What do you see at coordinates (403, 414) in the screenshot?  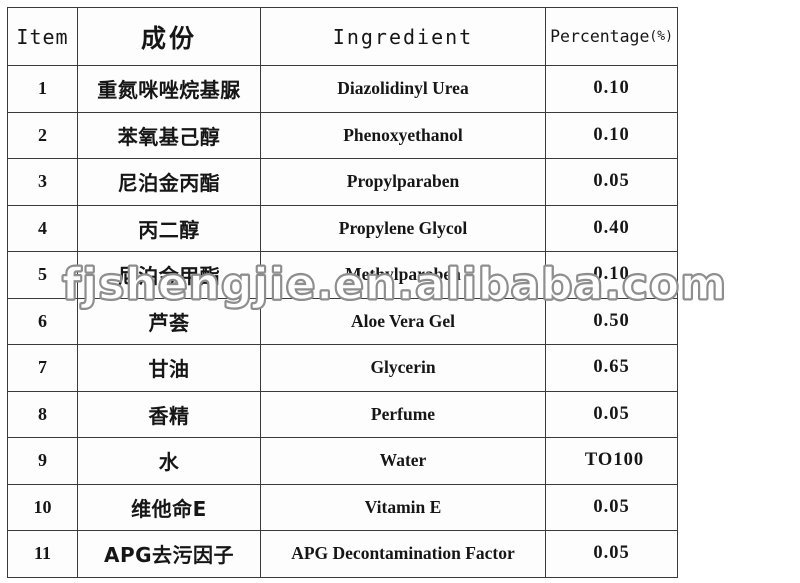 I see `cell-ingredient: Perfume` at bounding box center [403, 414].